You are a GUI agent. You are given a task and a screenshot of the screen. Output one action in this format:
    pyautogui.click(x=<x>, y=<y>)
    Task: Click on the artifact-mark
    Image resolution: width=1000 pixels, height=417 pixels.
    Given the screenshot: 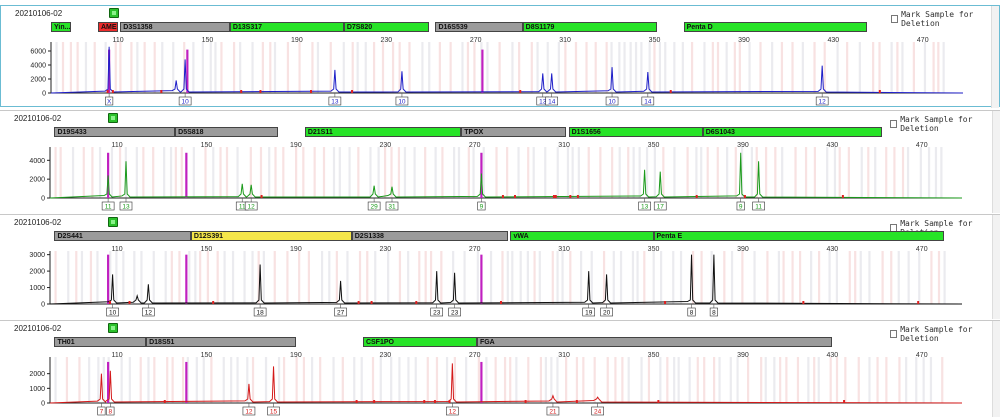 What is the action you would take?
    pyautogui.click(x=658, y=401)
    